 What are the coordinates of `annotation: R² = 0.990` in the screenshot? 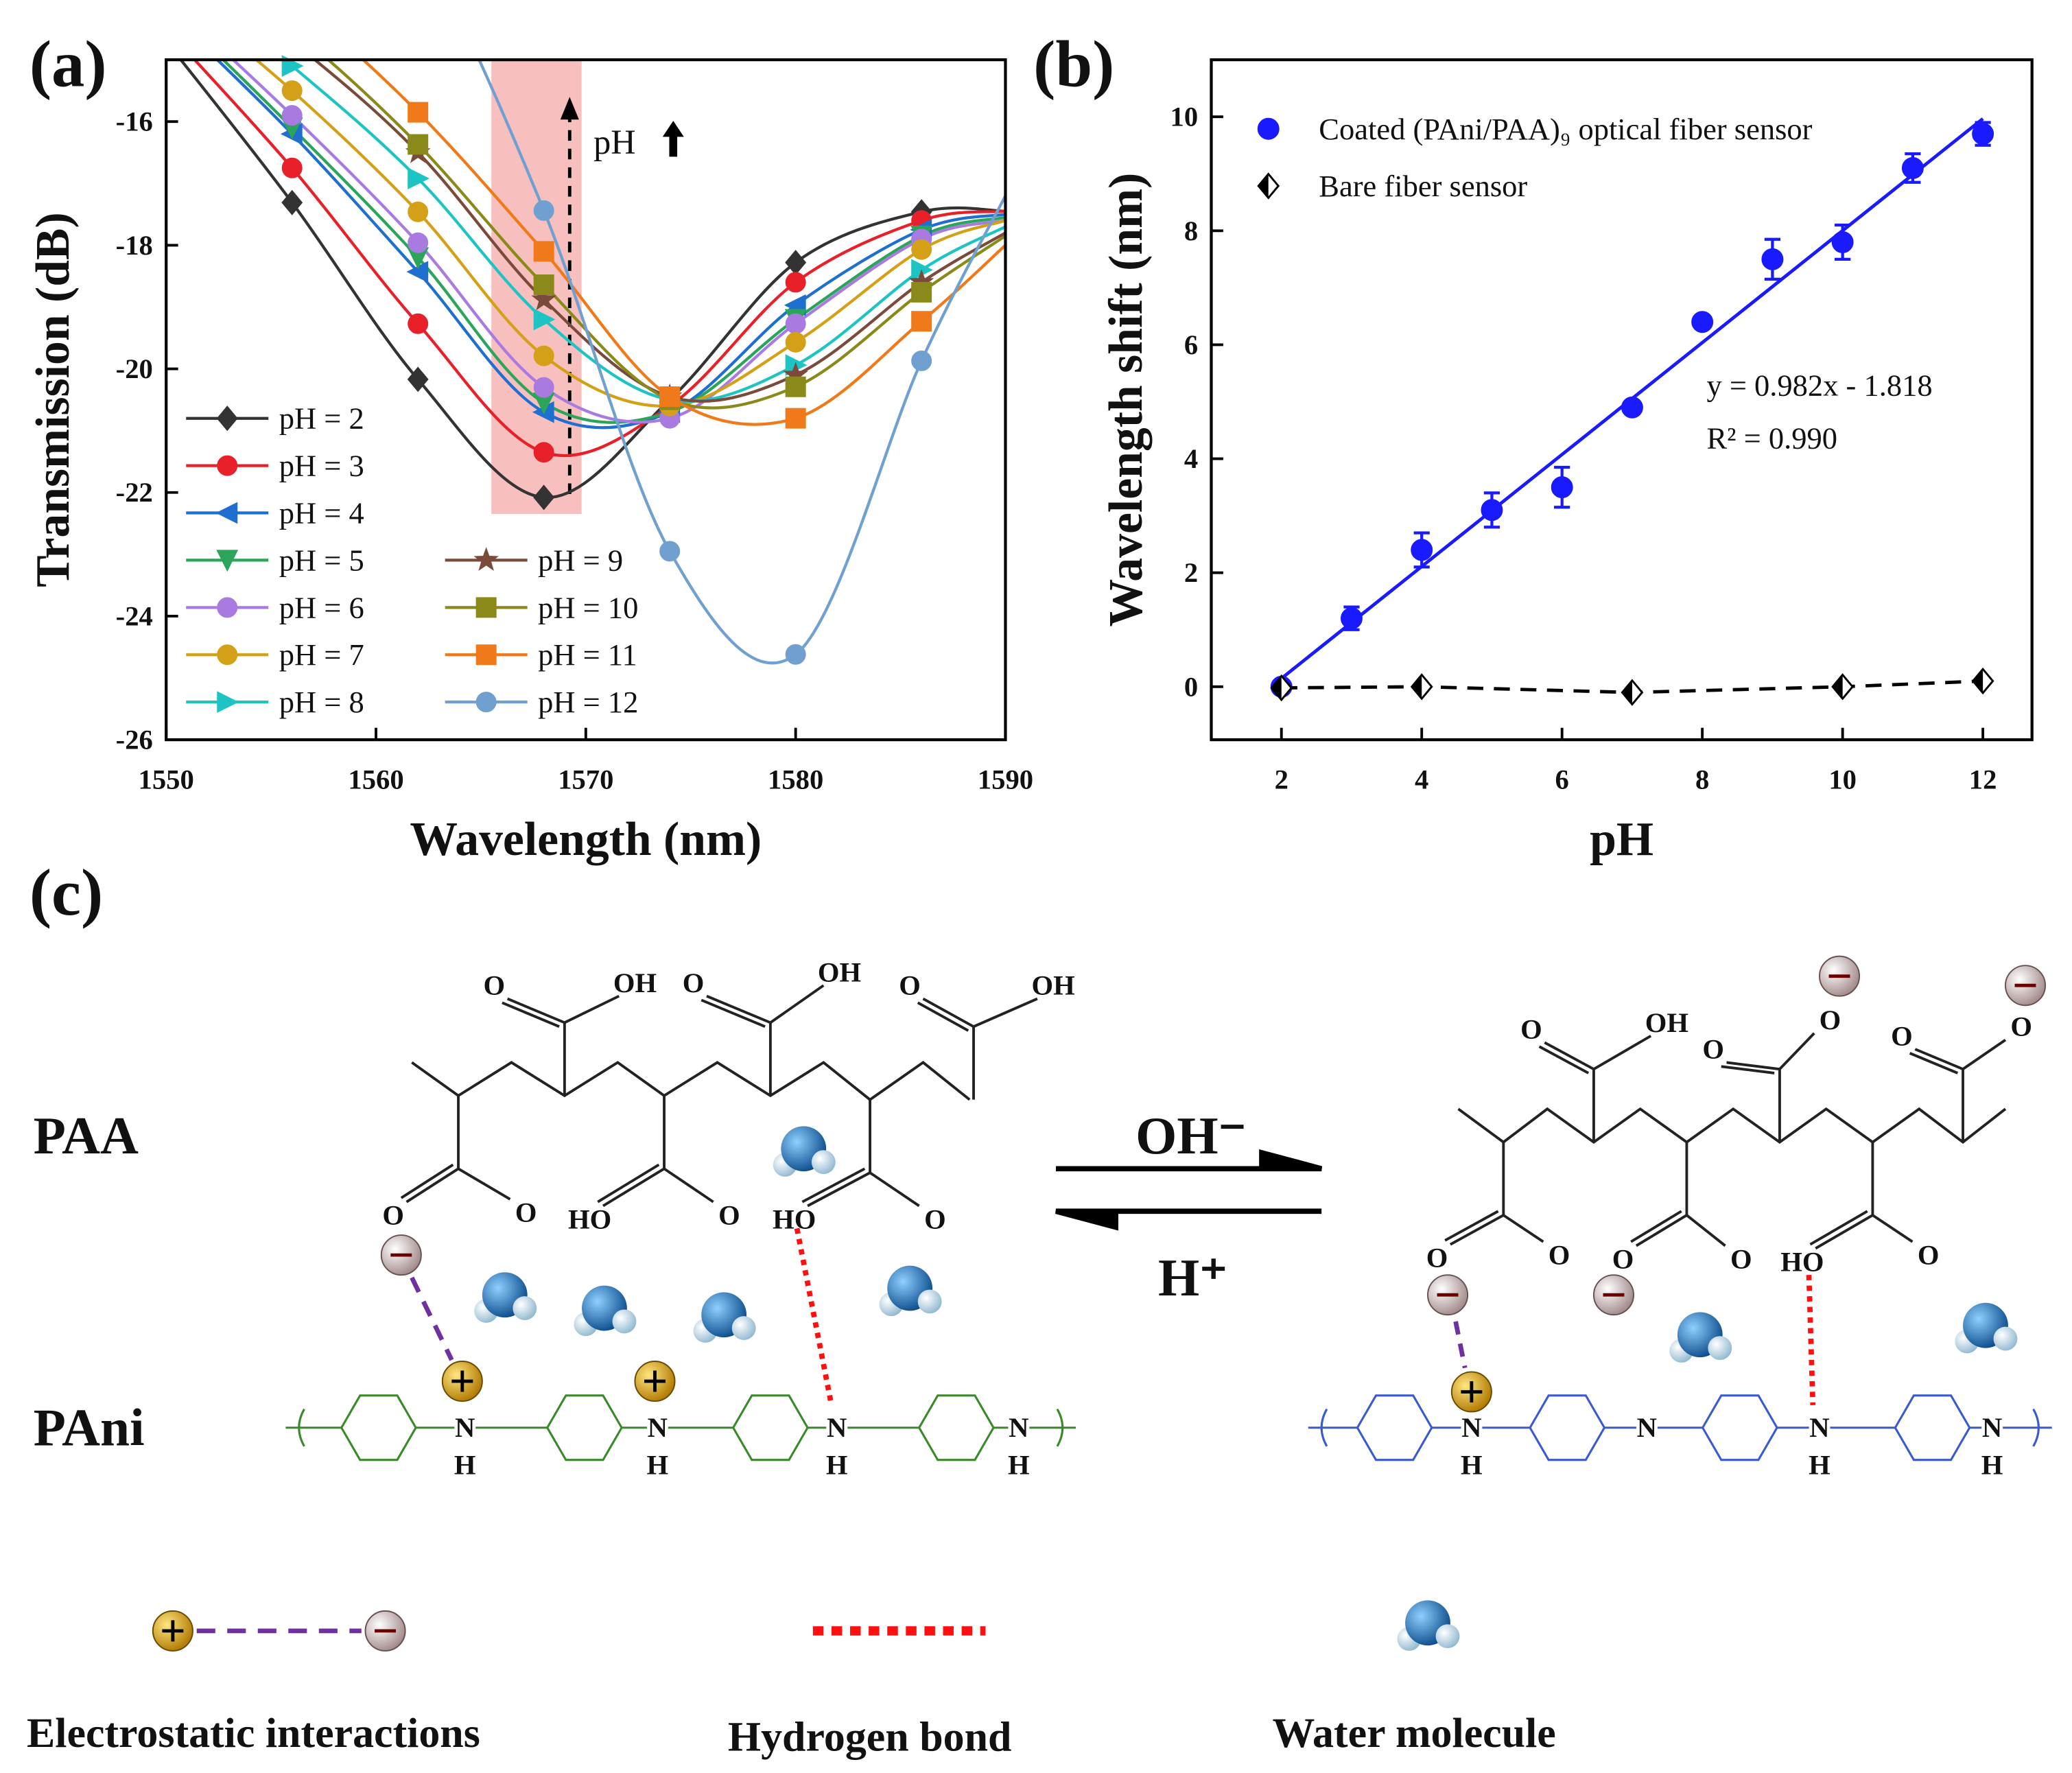 It's located at (1772, 439).